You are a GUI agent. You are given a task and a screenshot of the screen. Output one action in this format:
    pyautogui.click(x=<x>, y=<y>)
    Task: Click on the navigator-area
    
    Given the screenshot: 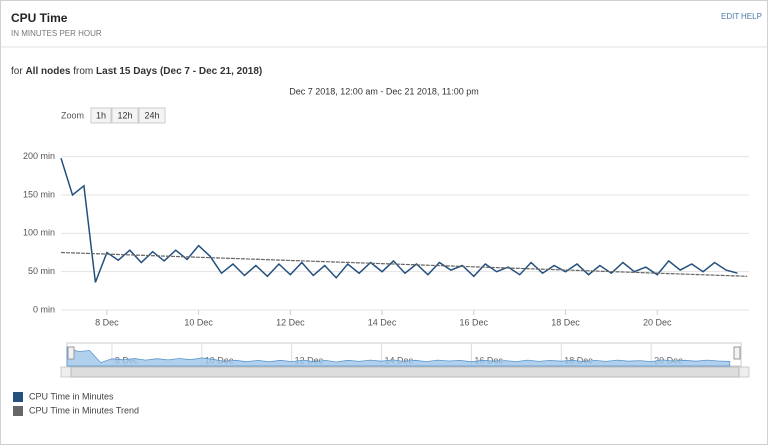 What is the action you would take?
    pyautogui.click(x=398, y=356)
    